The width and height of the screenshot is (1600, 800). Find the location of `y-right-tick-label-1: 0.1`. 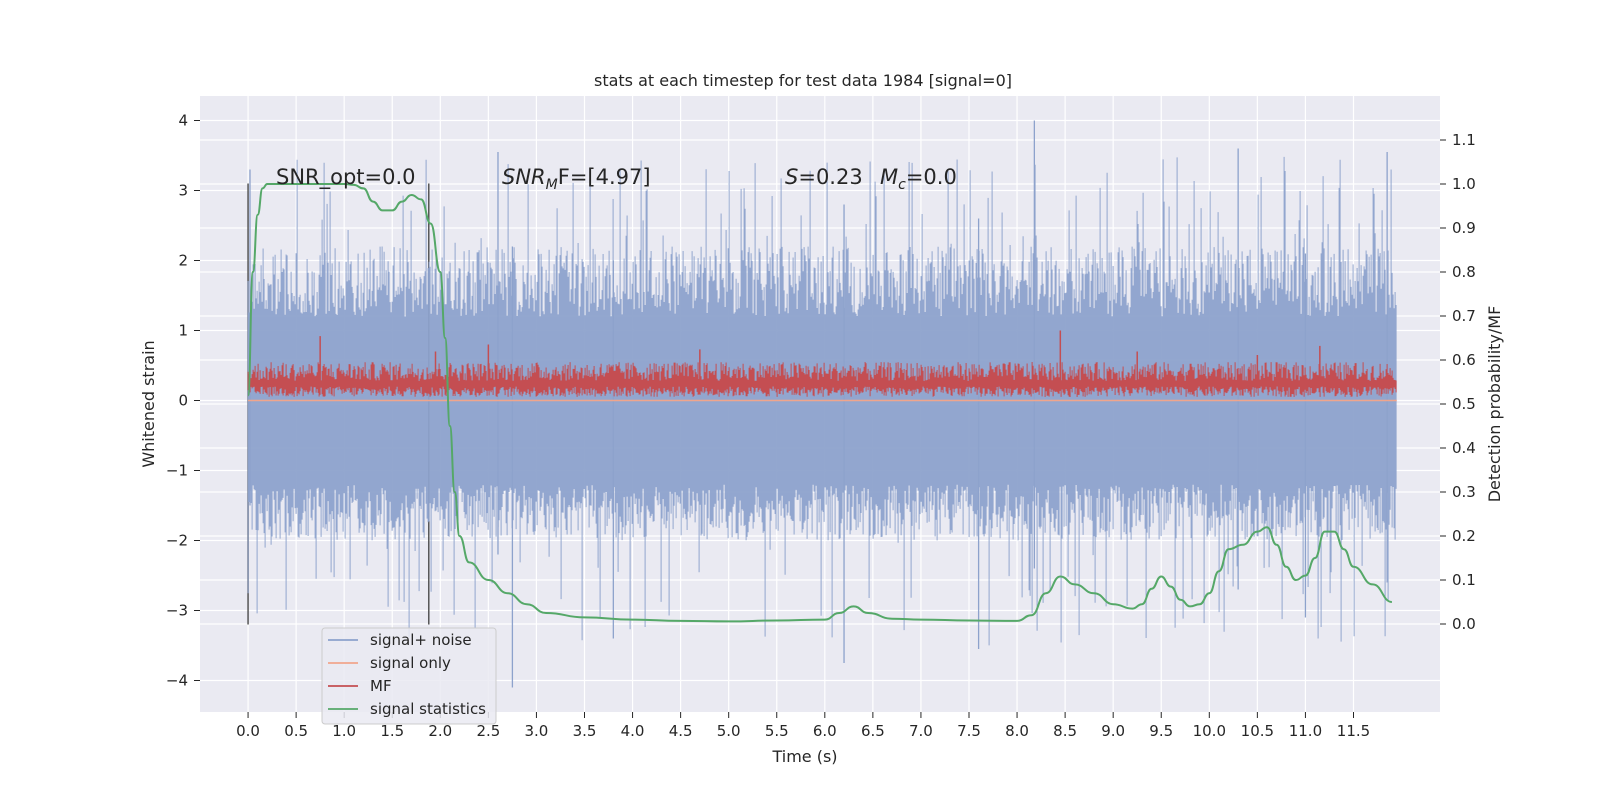

y-right-tick-label-1: 0.1 is located at coordinates (1464, 580).